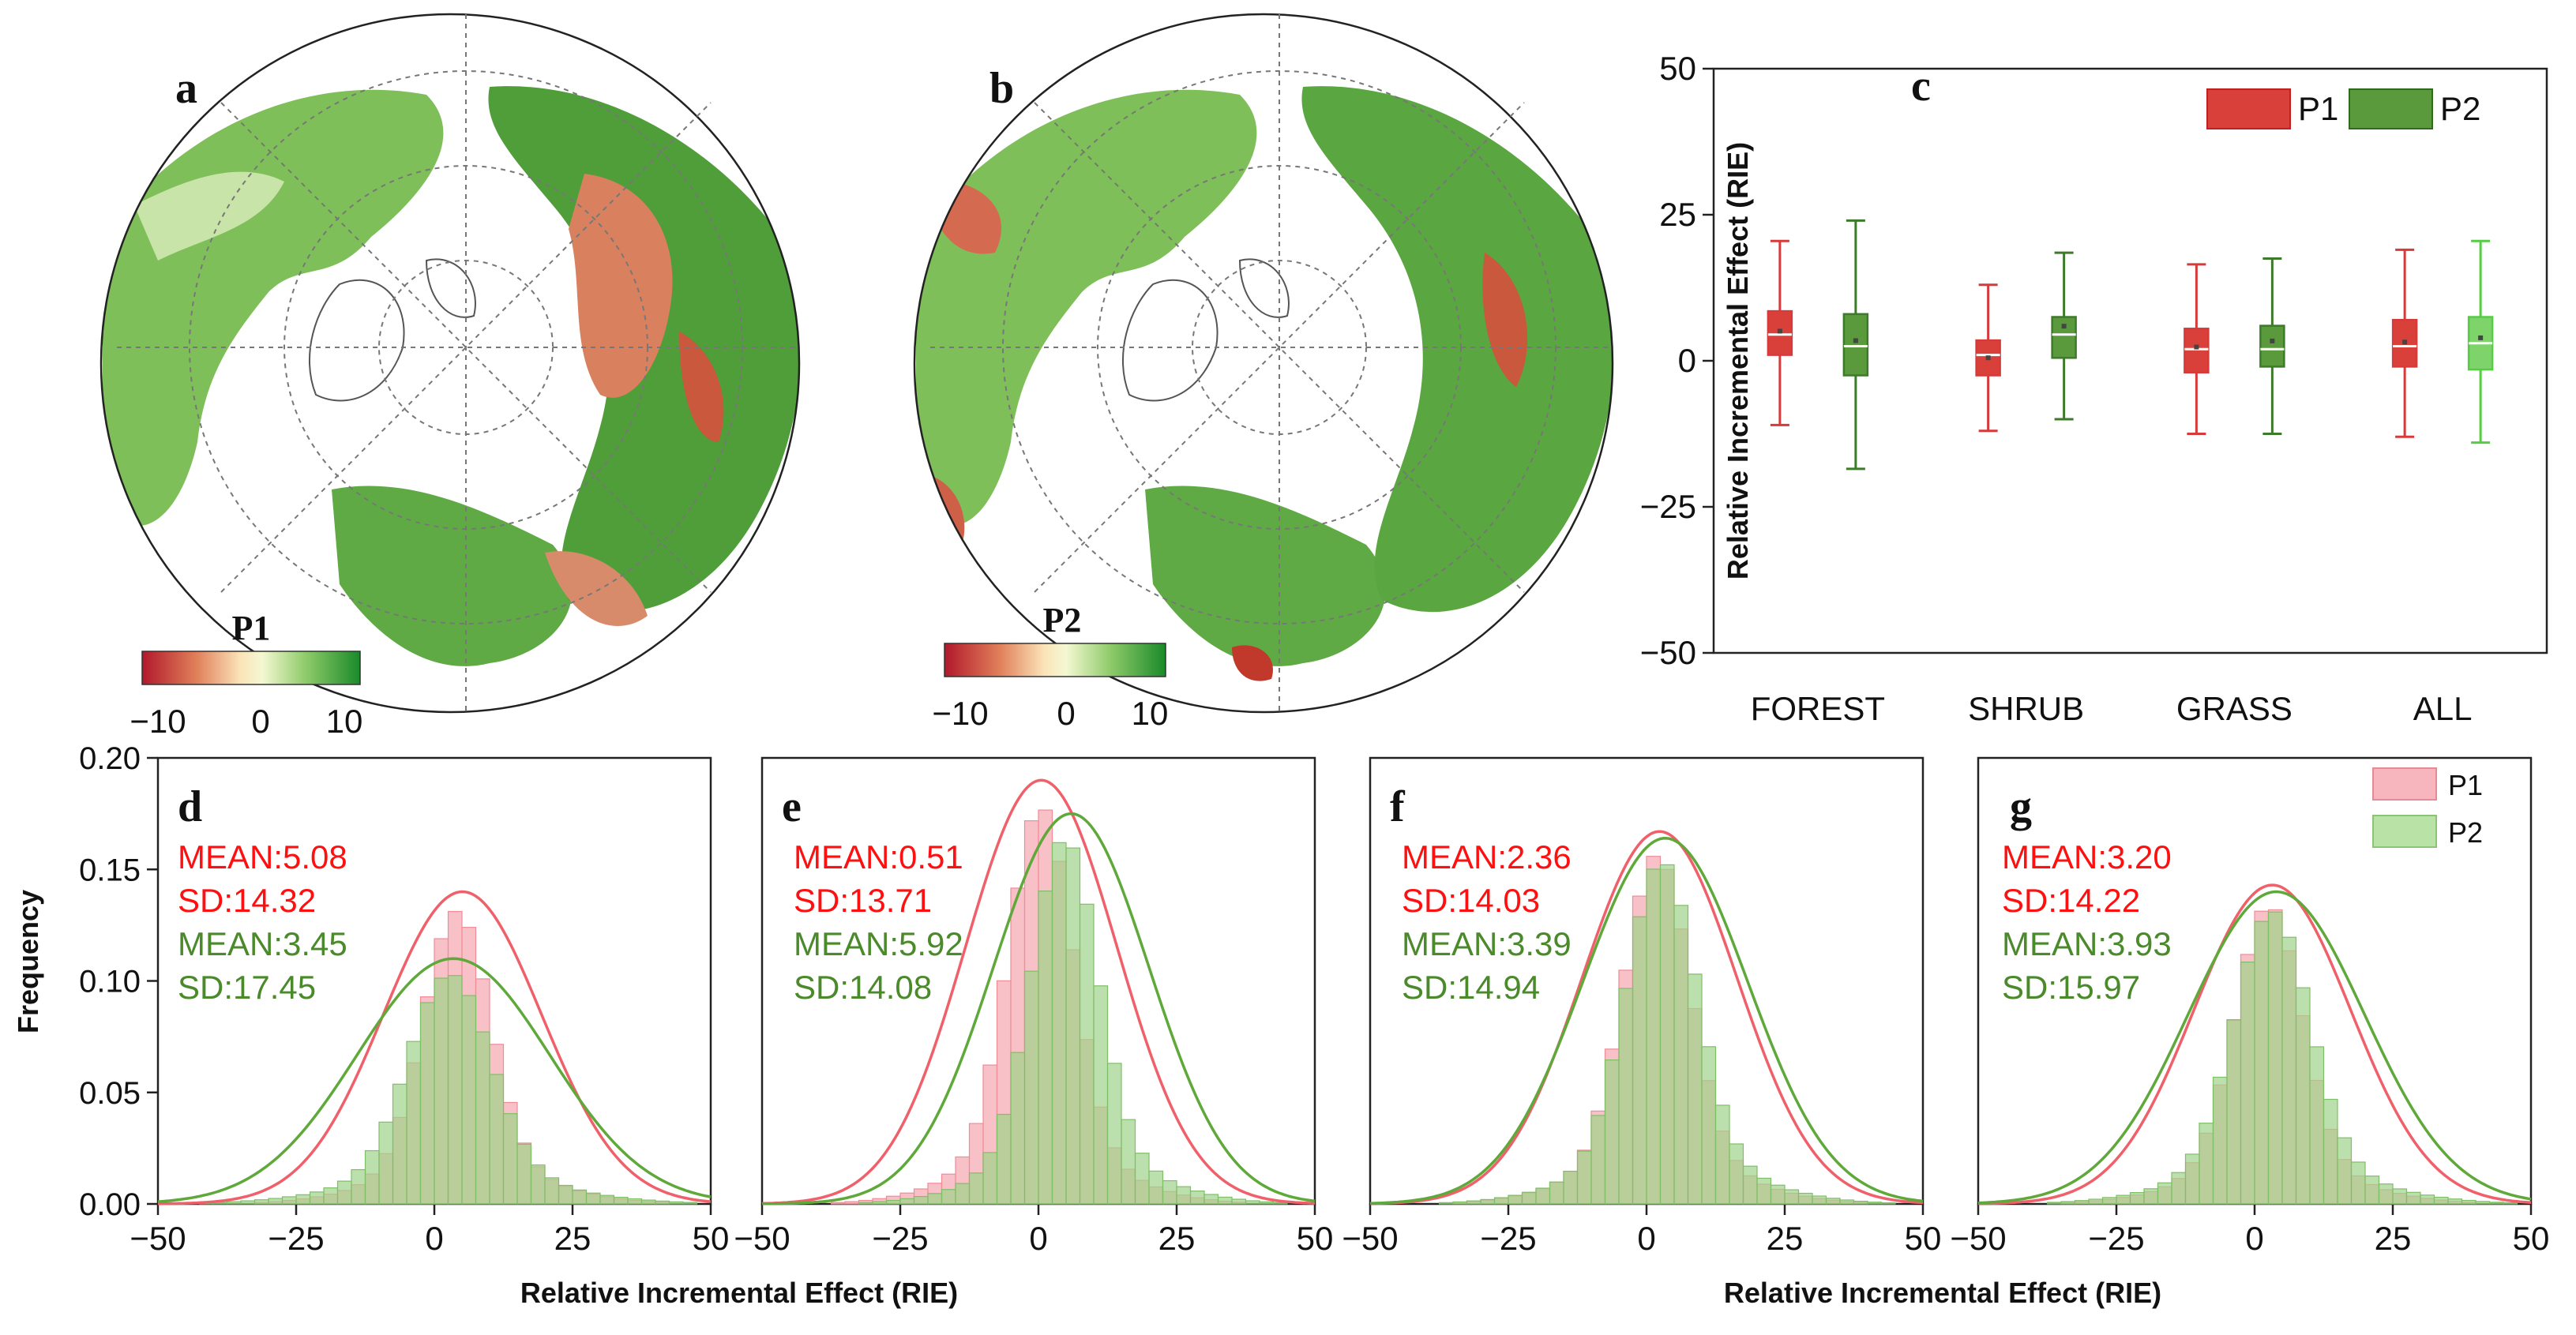 The width and height of the screenshot is (2576, 1335). Describe the element at coordinates (110, 1204) in the screenshot. I see `hist-y-tick-label: 0.00` at that location.